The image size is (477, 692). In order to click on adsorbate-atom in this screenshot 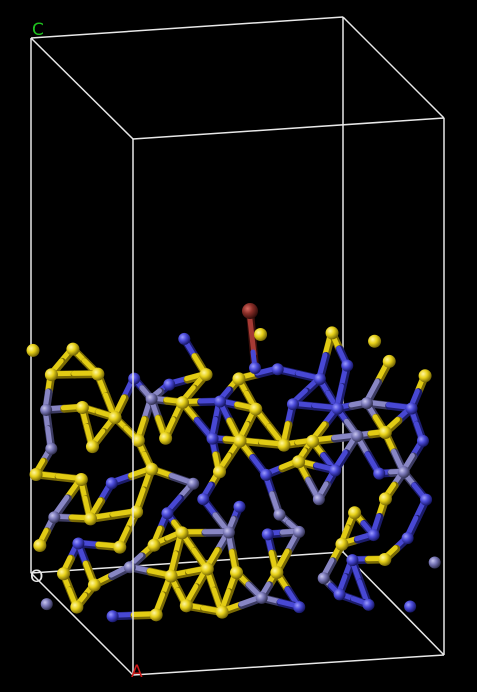, I will do `click(250, 311)`.